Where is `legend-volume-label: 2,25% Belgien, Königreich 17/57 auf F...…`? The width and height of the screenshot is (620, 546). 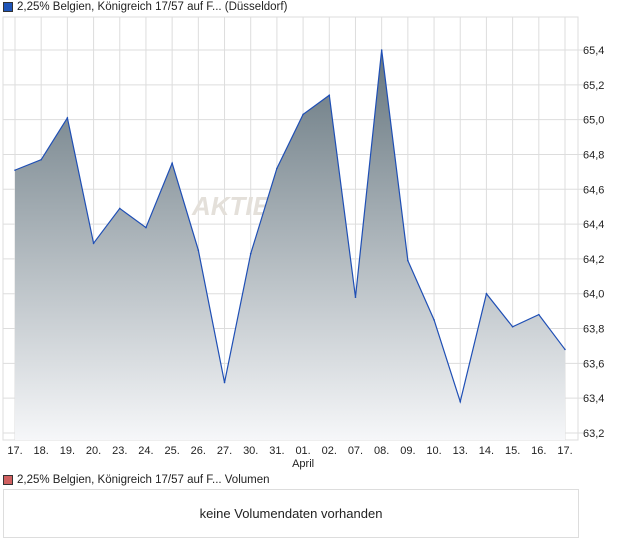
legend-volume-label: 2,25% Belgien, Königreich 17/57 auf F...… is located at coordinates (143, 480).